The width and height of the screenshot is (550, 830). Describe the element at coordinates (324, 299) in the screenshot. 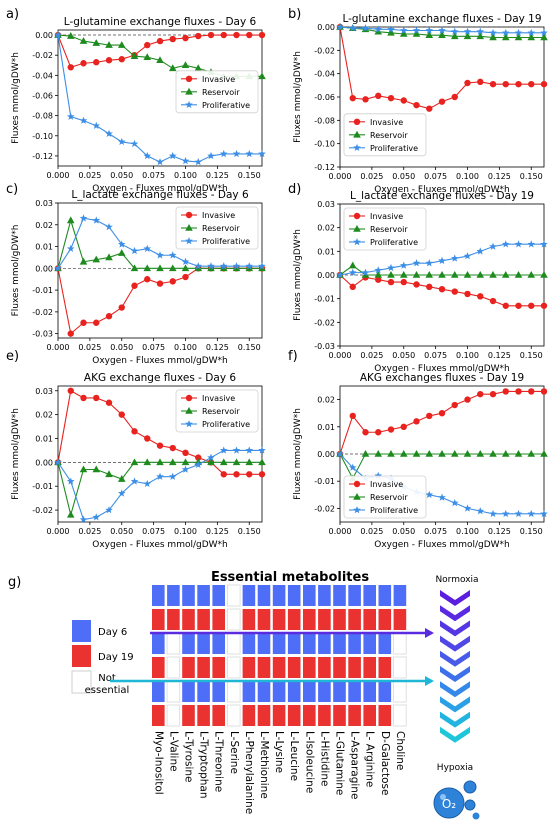

I see `y-tick-label: -0.01` at that location.